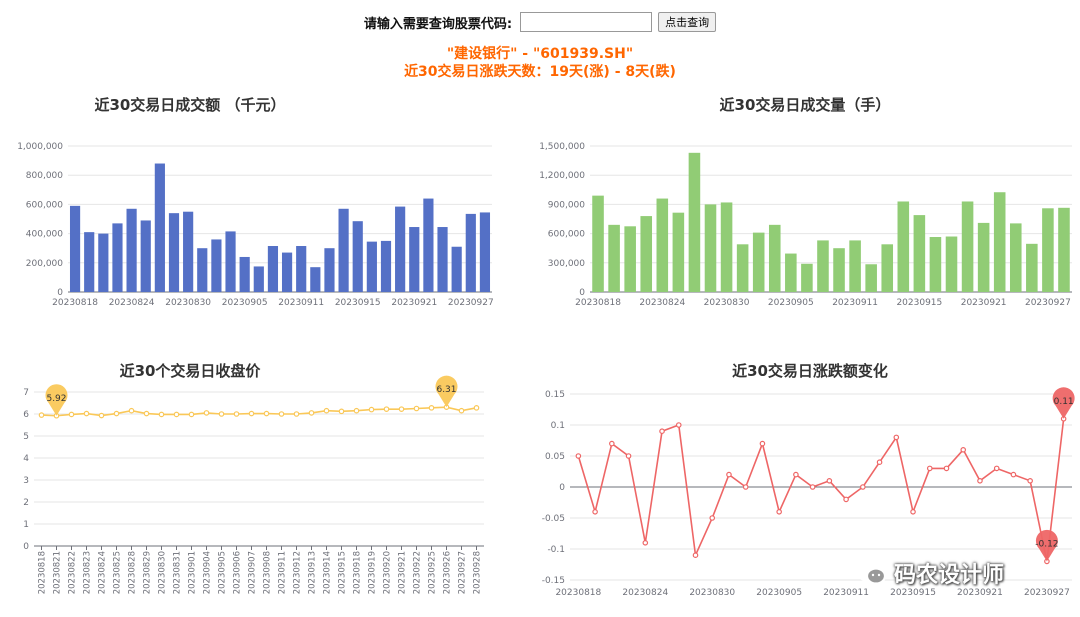 The width and height of the screenshot is (1080, 617). Describe the element at coordinates (562, 176) in the screenshot. I see `y-tick-label: 1,200,000` at that location.